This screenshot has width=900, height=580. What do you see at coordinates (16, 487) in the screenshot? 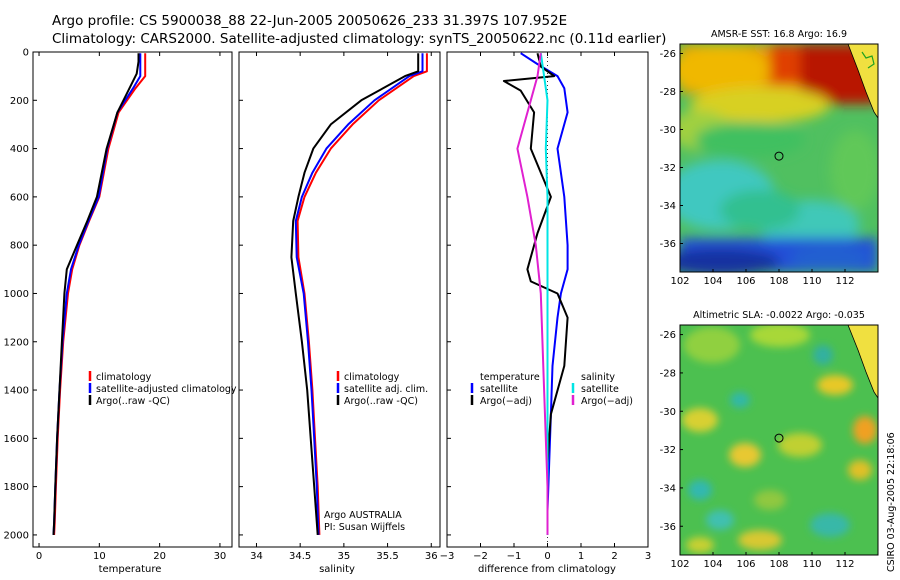
I see `y-tick-label: 1800` at bounding box center [16, 487].